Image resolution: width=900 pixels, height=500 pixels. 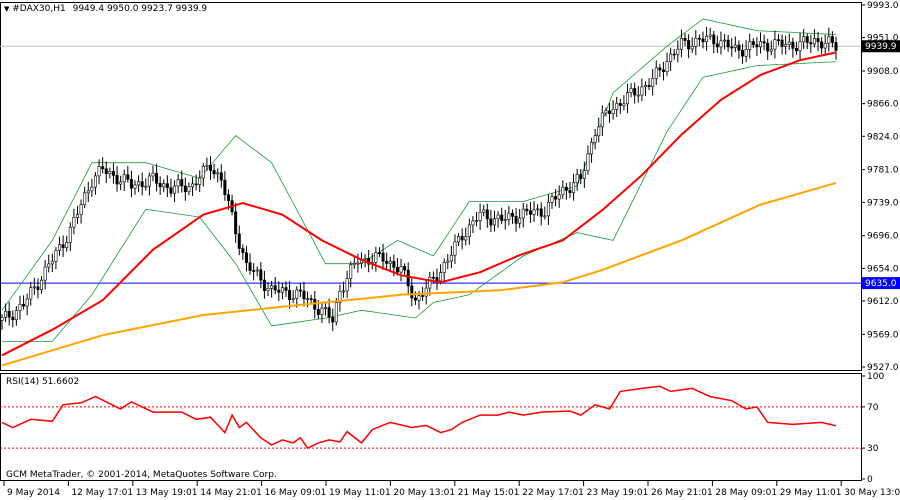 I want to click on x-tick-label: 13 May 19:01, so click(x=167, y=493).